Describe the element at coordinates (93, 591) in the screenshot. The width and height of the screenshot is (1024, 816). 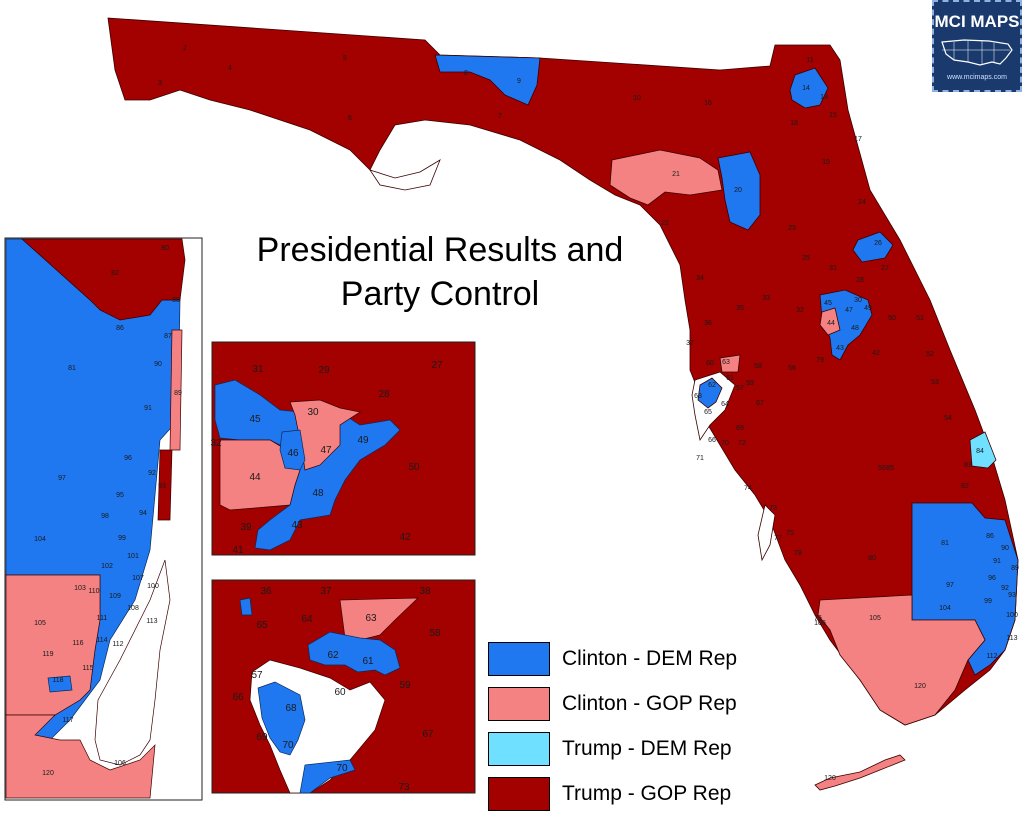
I see `svg-text: 110` at that location.